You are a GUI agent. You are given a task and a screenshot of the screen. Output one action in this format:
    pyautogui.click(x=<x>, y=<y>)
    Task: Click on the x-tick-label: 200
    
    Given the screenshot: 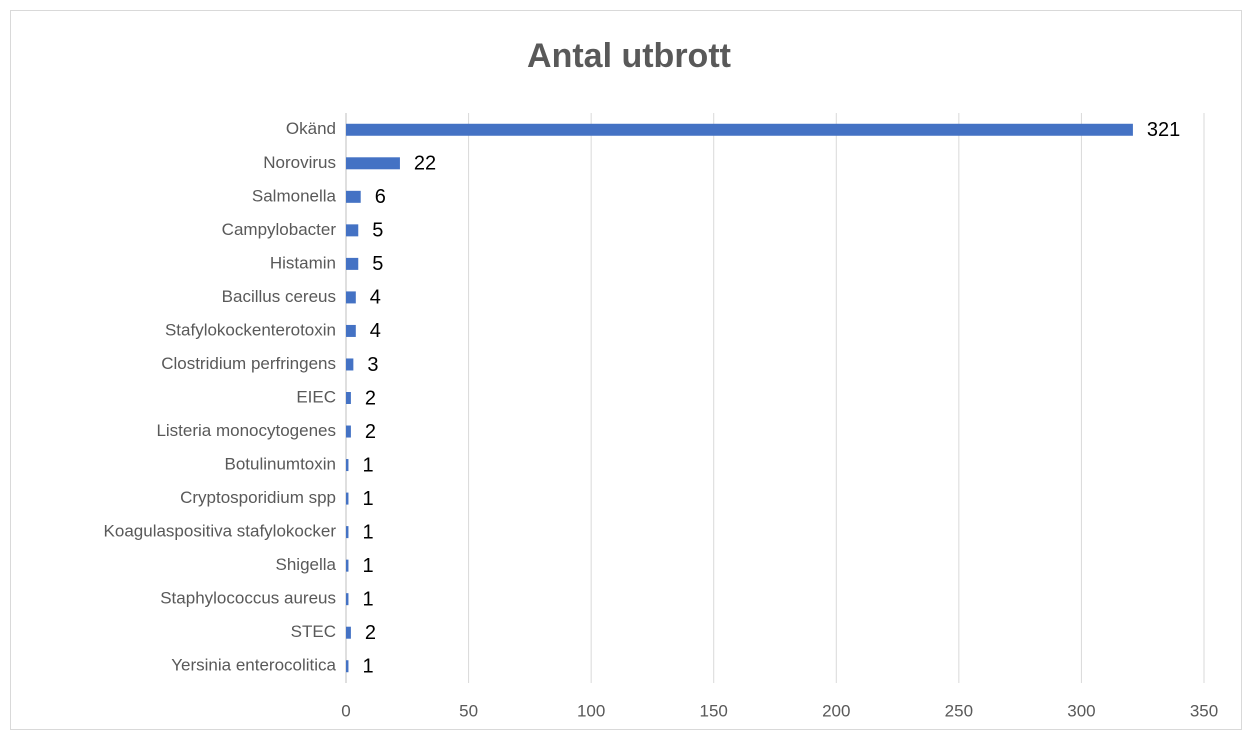 What is the action you would take?
    pyautogui.click(x=836, y=710)
    